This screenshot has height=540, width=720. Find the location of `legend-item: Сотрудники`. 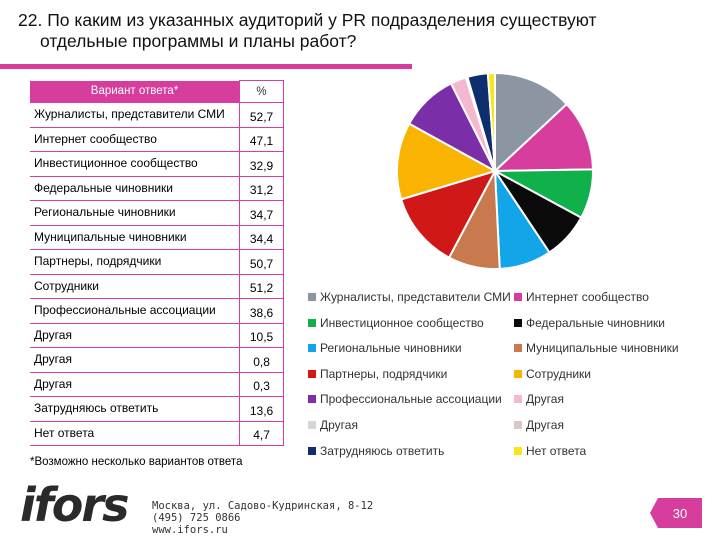

legend-item: Сотрудники is located at coordinates (552, 374).